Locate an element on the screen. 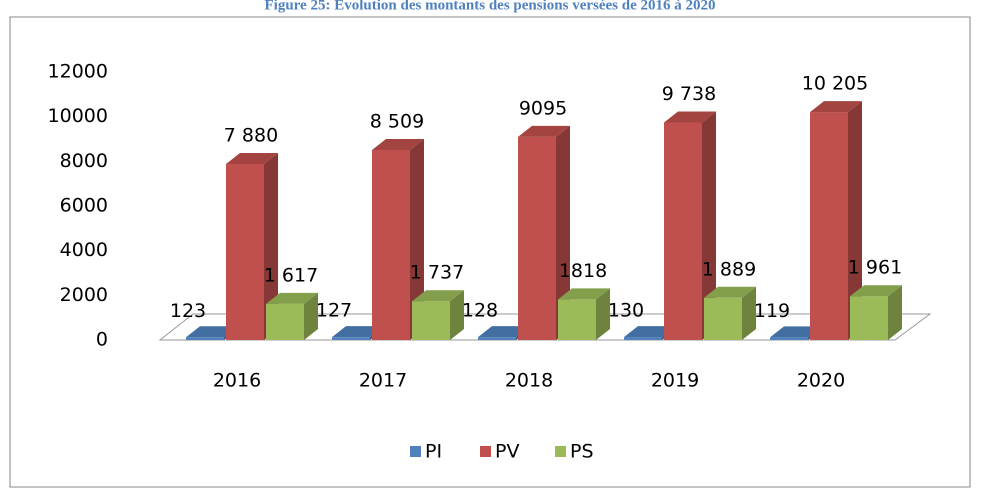 Image resolution: width=981 pixels, height=488 pixels. y-tick-label: 10000 is located at coordinates (78, 116).